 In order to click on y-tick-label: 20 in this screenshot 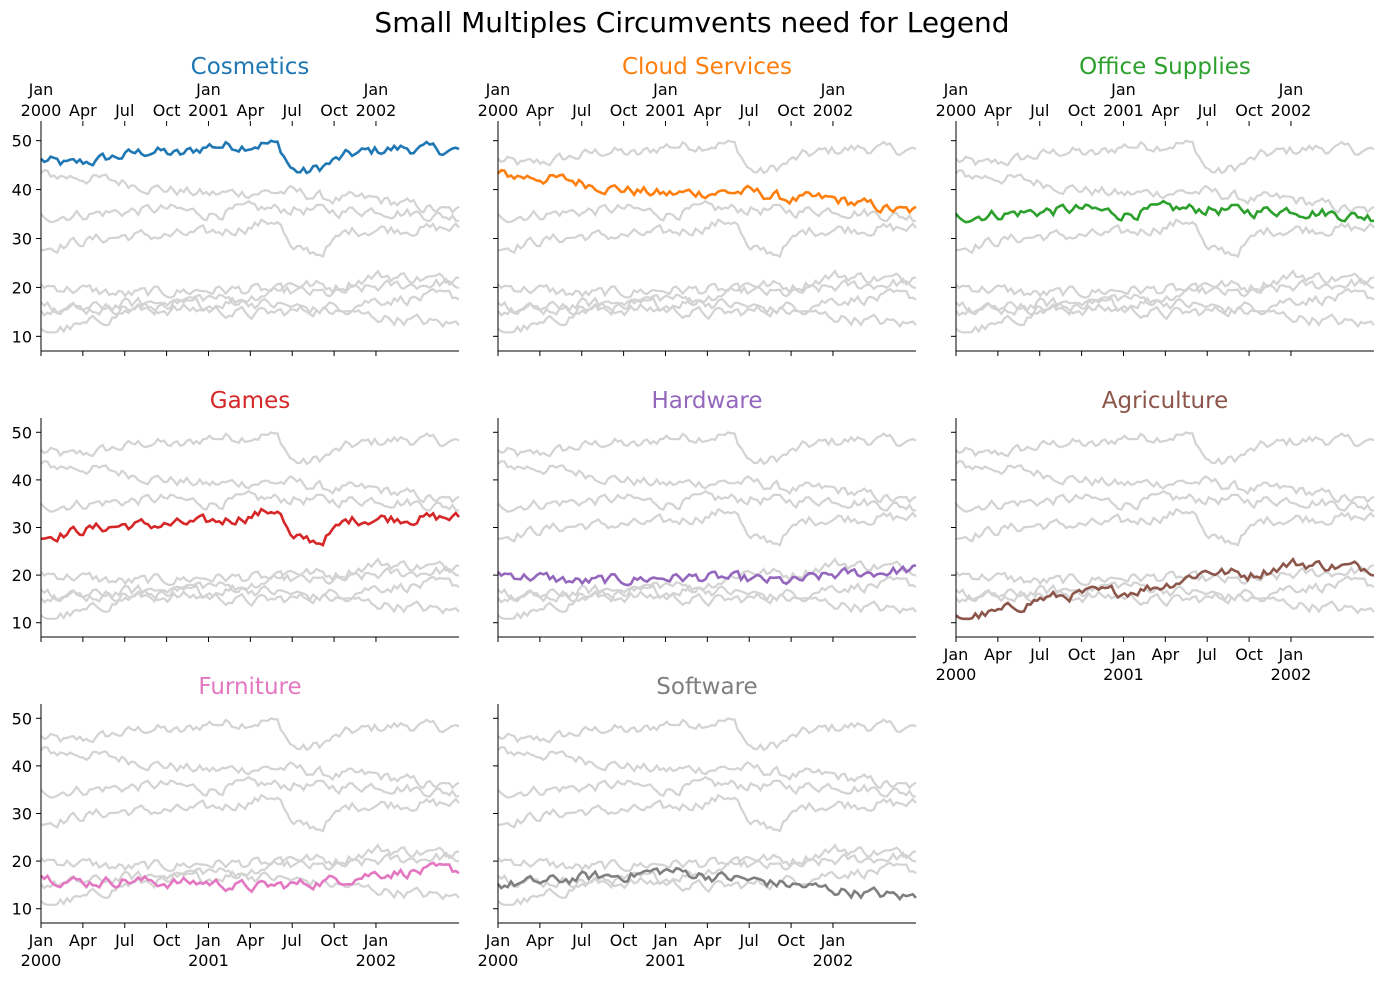, I will do `click(22, 287)`.